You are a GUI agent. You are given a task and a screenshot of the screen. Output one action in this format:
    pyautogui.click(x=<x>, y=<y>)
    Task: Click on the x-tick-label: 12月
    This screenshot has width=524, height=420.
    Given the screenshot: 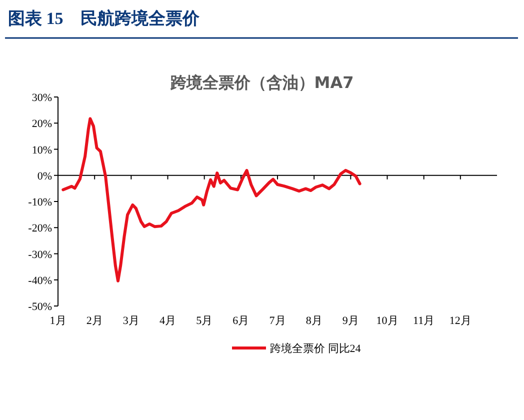 What is the action you would take?
    pyautogui.click(x=460, y=321)
    